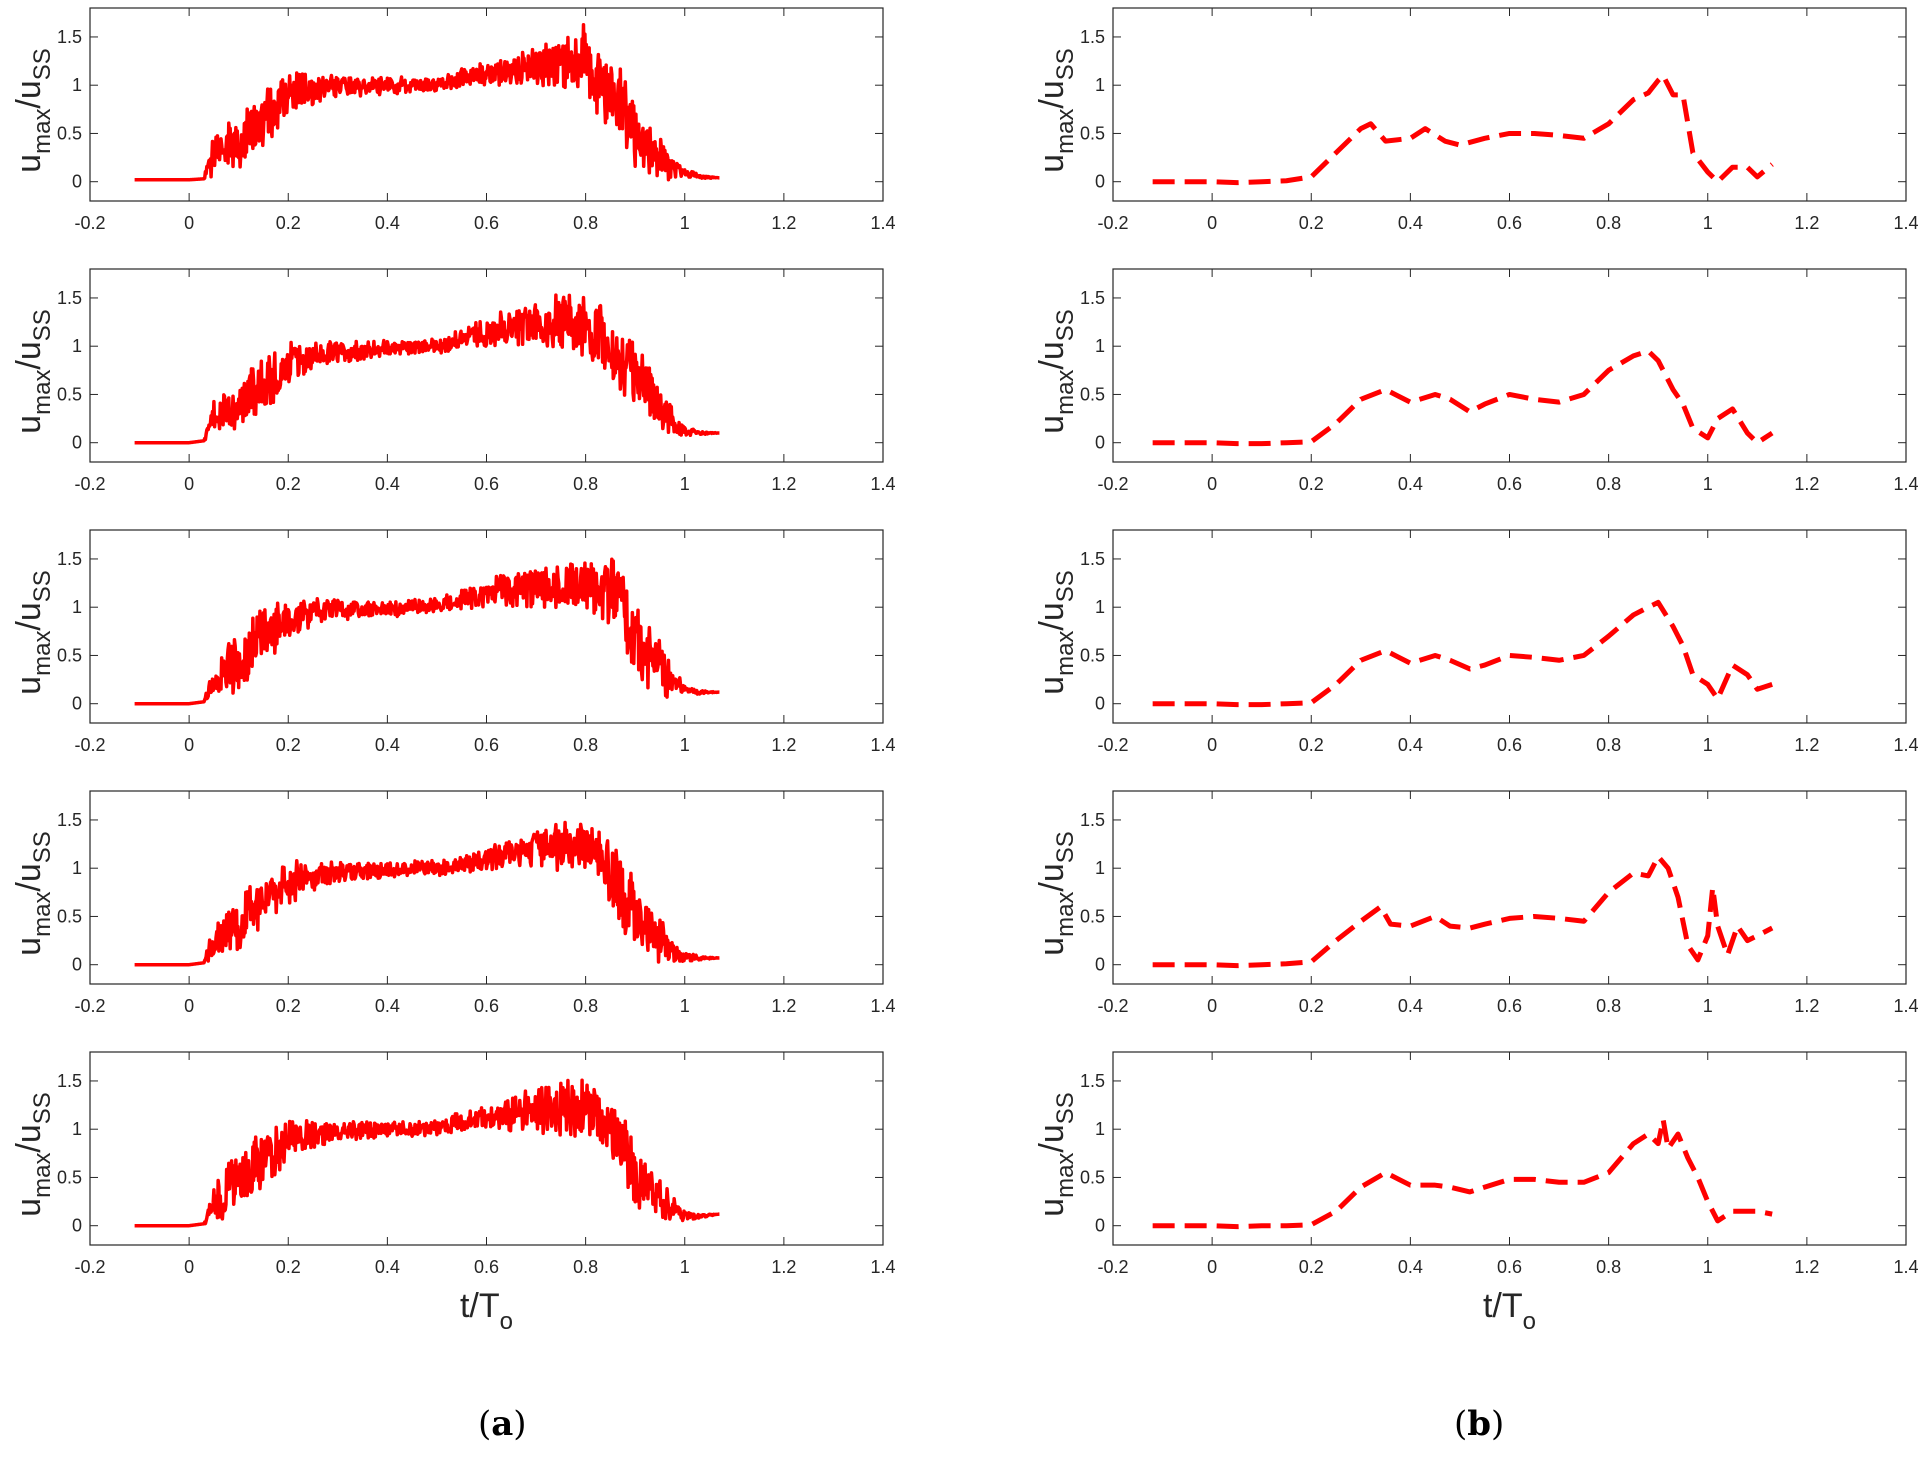 The height and width of the screenshot is (1466, 1920). What do you see at coordinates (1509, 1311) in the screenshot?
I see `x-axis-label: t/To` at bounding box center [1509, 1311].